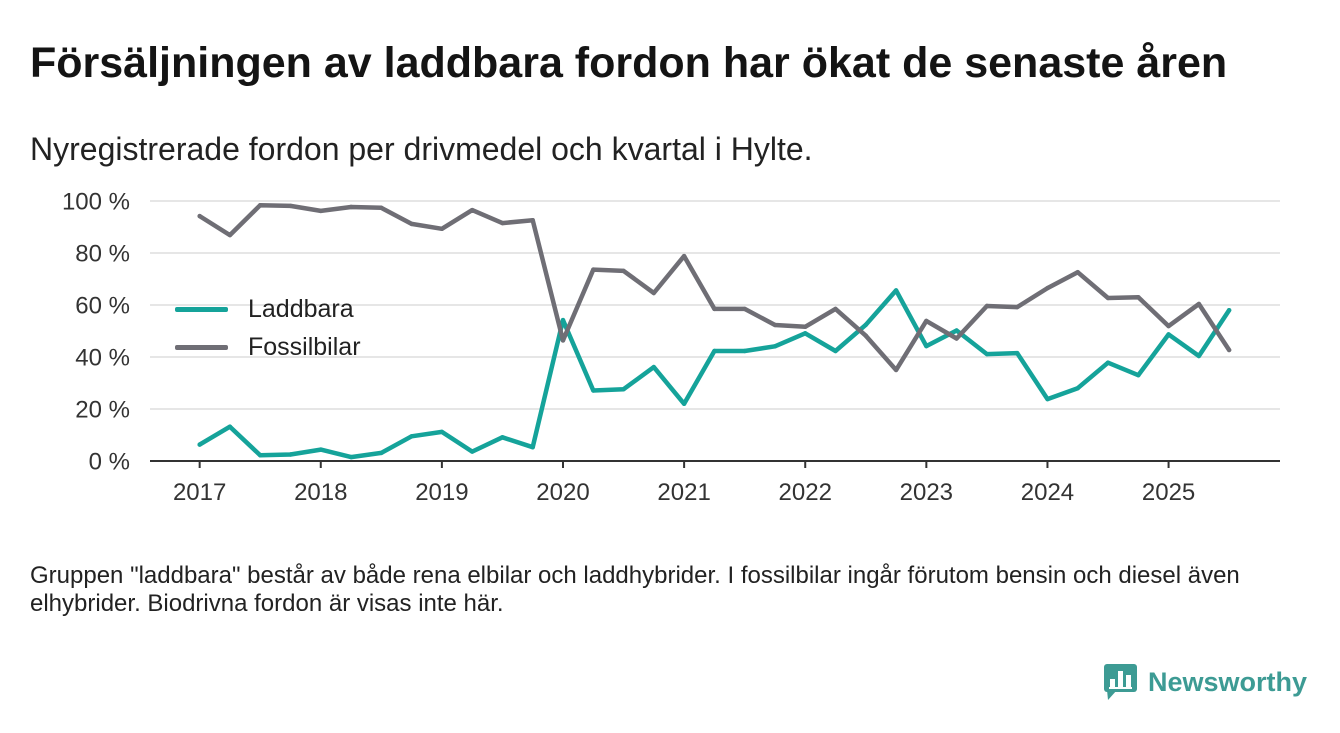  What do you see at coordinates (201, 347) in the screenshot?
I see `legend-swatch-fossilbilar` at bounding box center [201, 347].